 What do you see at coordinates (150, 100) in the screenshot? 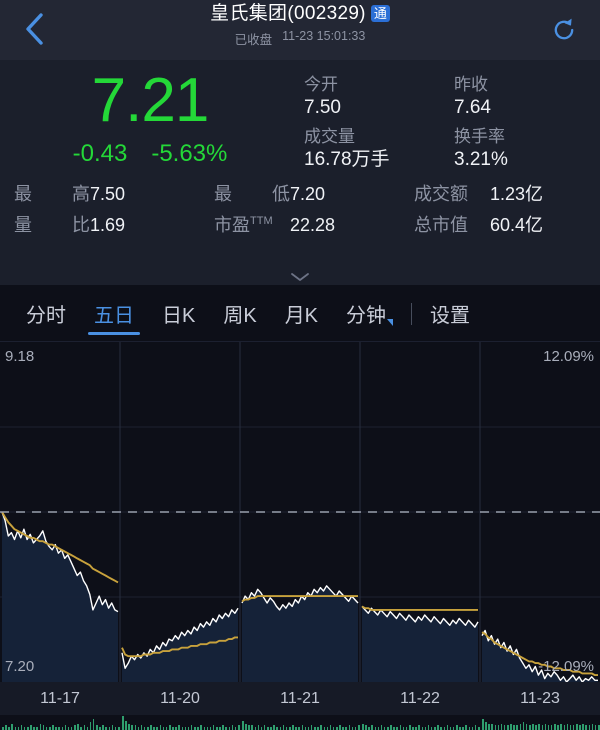
I see `current-price: 7.21` at bounding box center [150, 100].